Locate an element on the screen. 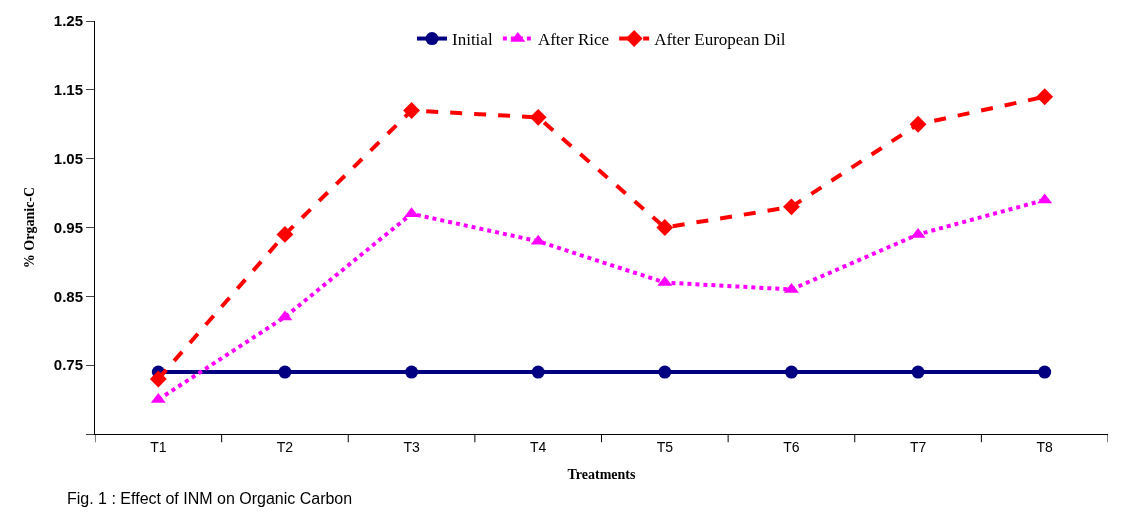  x-tick-label: T6 is located at coordinates (791, 446).